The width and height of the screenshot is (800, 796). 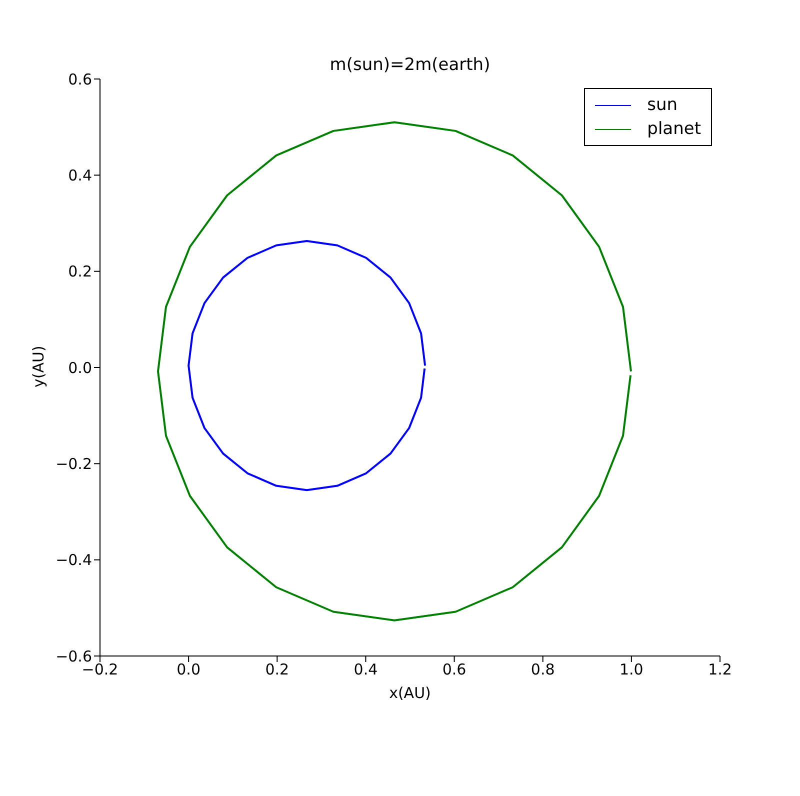 I want to click on y-tick-label: −0.2, so click(x=74, y=463).